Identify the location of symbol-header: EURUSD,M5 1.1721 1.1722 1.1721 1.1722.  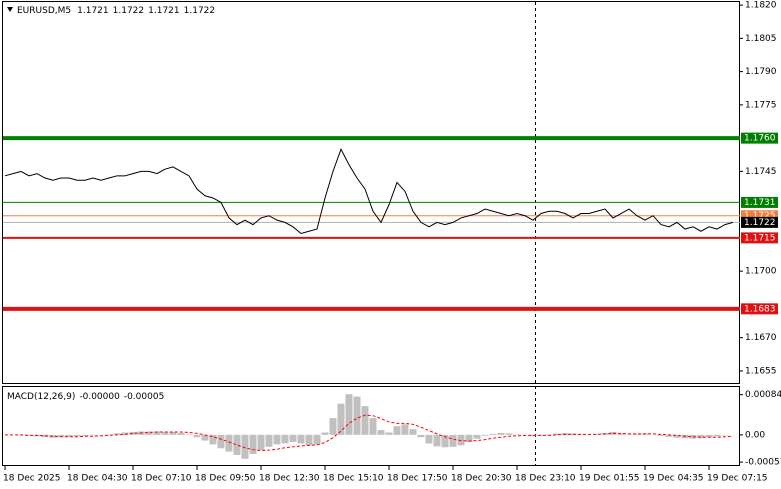
(116, 11).